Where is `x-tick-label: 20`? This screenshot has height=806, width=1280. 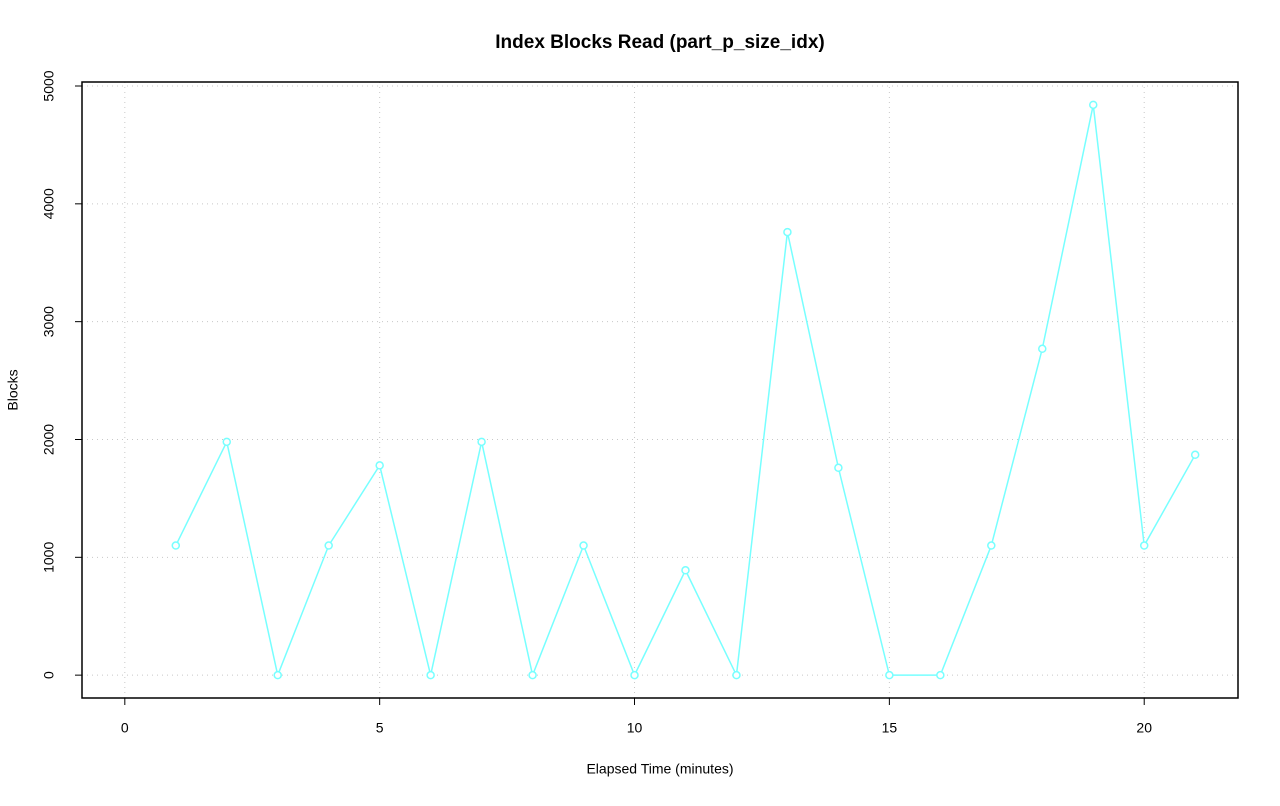
x-tick-label: 20 is located at coordinates (1144, 728).